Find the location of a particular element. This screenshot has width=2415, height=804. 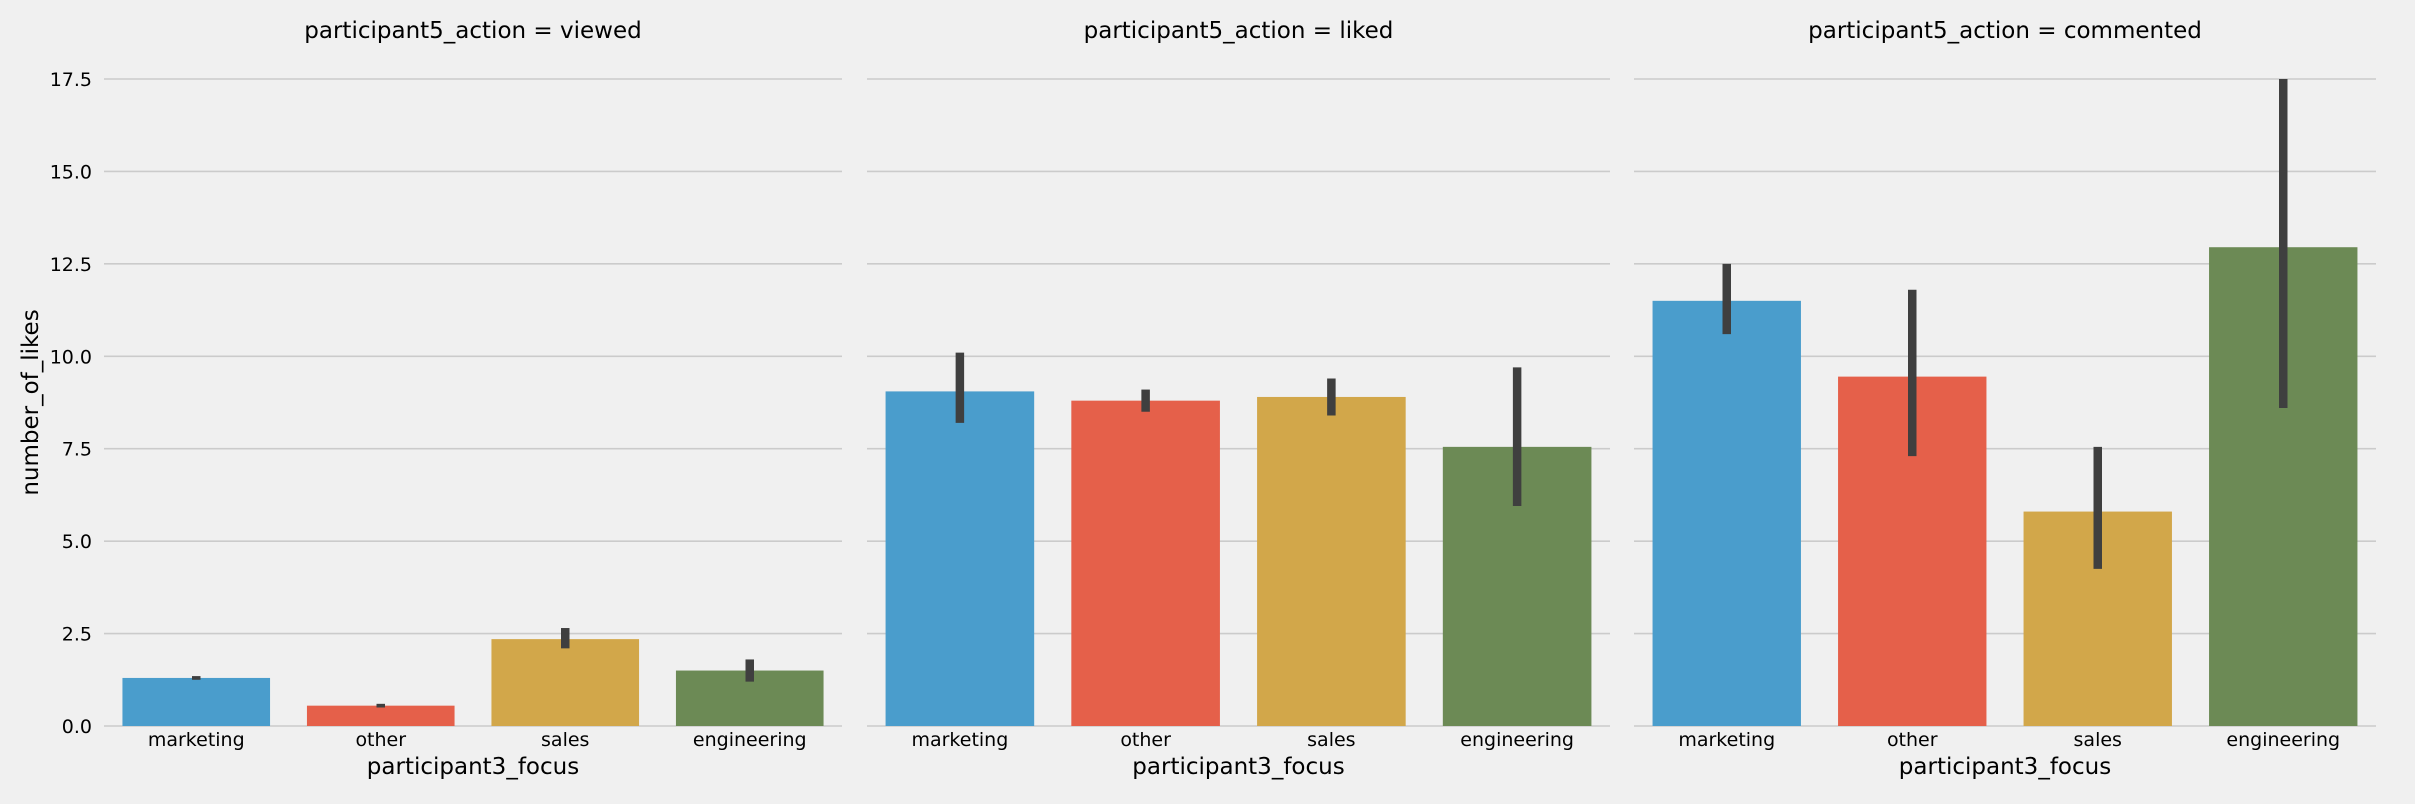

y-tick-label: 2.5 is located at coordinates (77, 635).